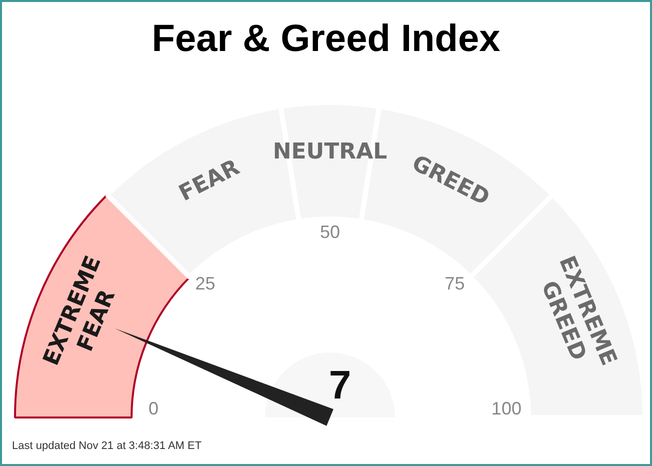  I want to click on text: 75, so click(454, 284).